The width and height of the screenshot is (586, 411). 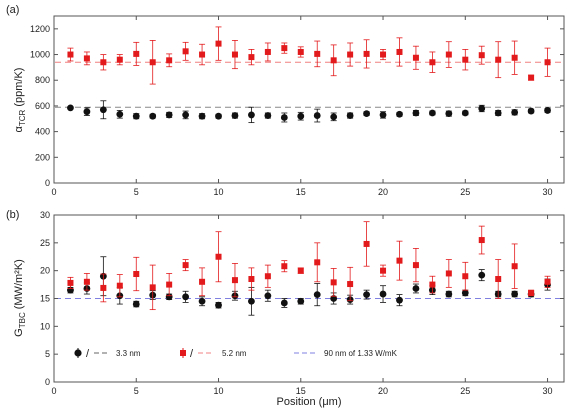 I want to click on legend: / 3.3 nm / 5.2 nm 90 nm of 1.33 W/mK, so click(x=236, y=354).